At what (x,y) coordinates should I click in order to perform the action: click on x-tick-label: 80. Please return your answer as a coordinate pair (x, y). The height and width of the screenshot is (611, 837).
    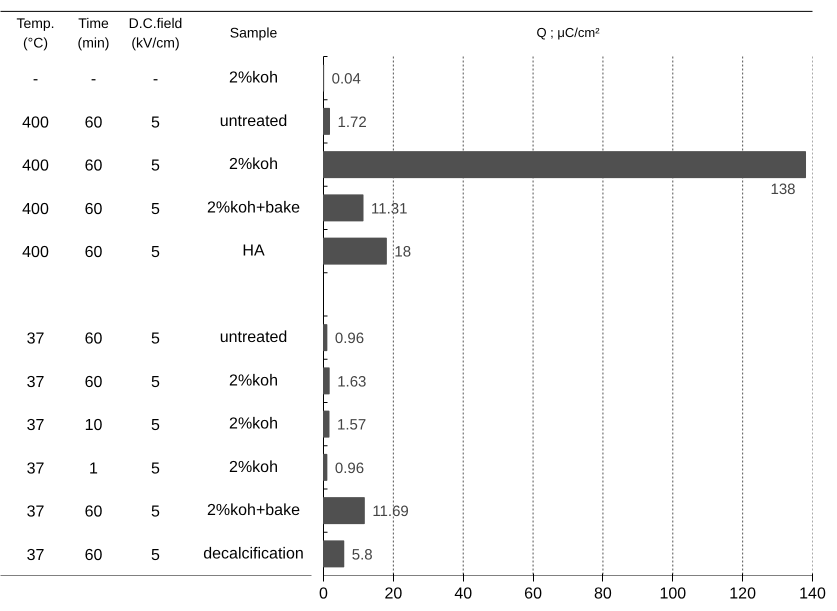
    Looking at the image, I should click on (603, 594).